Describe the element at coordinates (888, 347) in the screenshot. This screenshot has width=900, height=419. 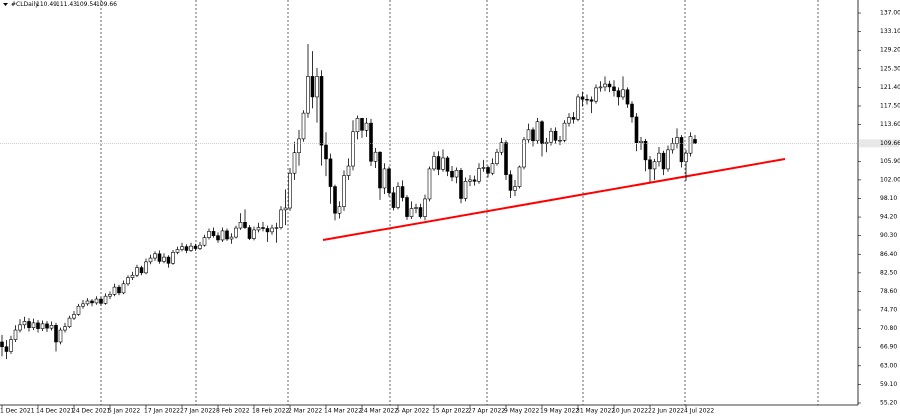
I see `y-tick-label: 66.90` at that location.